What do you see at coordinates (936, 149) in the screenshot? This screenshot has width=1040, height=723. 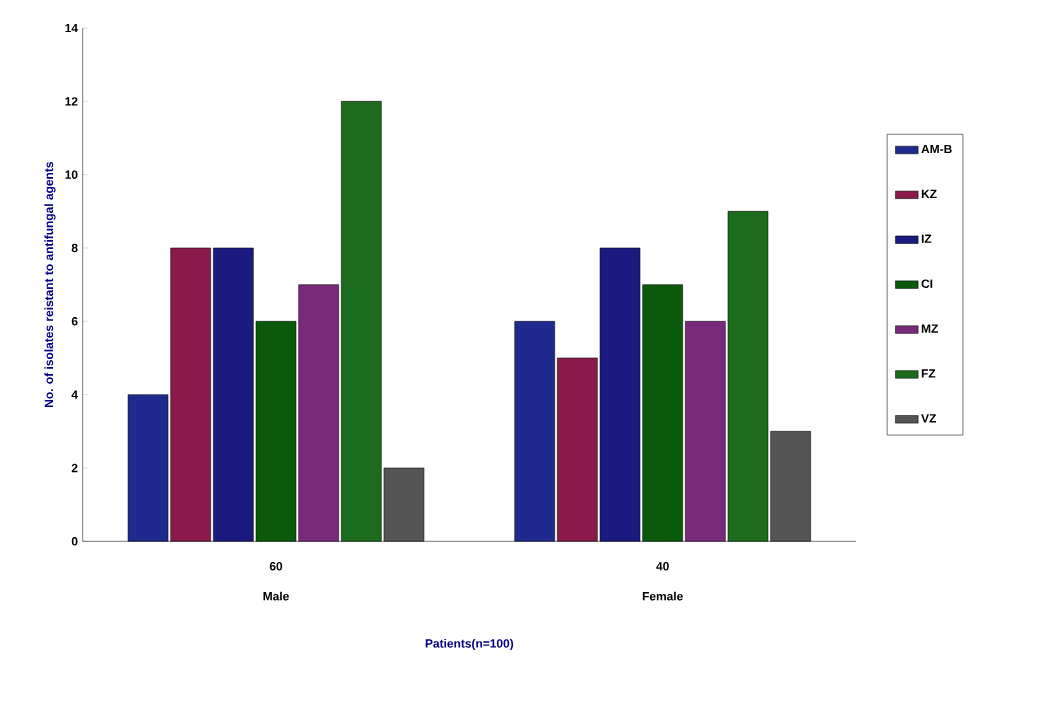 I see `legend-label: AM-B` at bounding box center [936, 149].